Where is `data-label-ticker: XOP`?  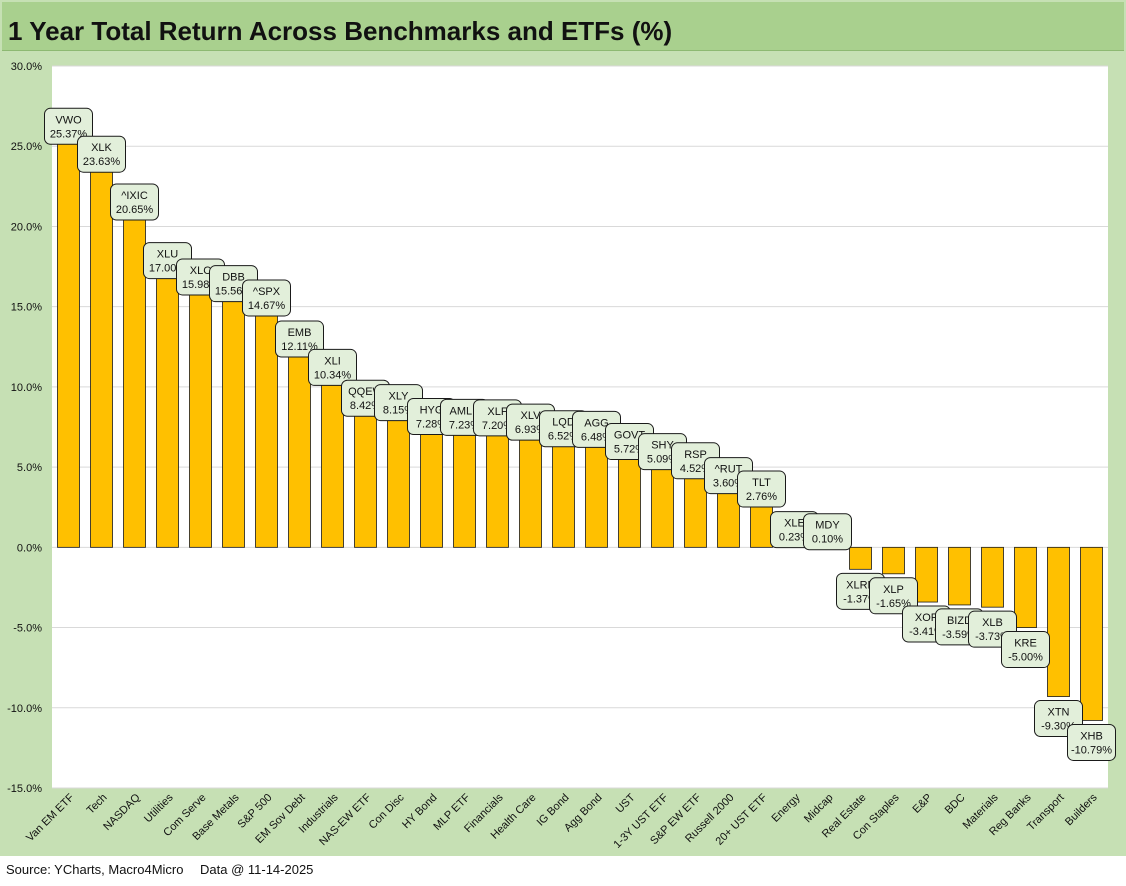
data-label-ticker: XOP is located at coordinates (926, 618).